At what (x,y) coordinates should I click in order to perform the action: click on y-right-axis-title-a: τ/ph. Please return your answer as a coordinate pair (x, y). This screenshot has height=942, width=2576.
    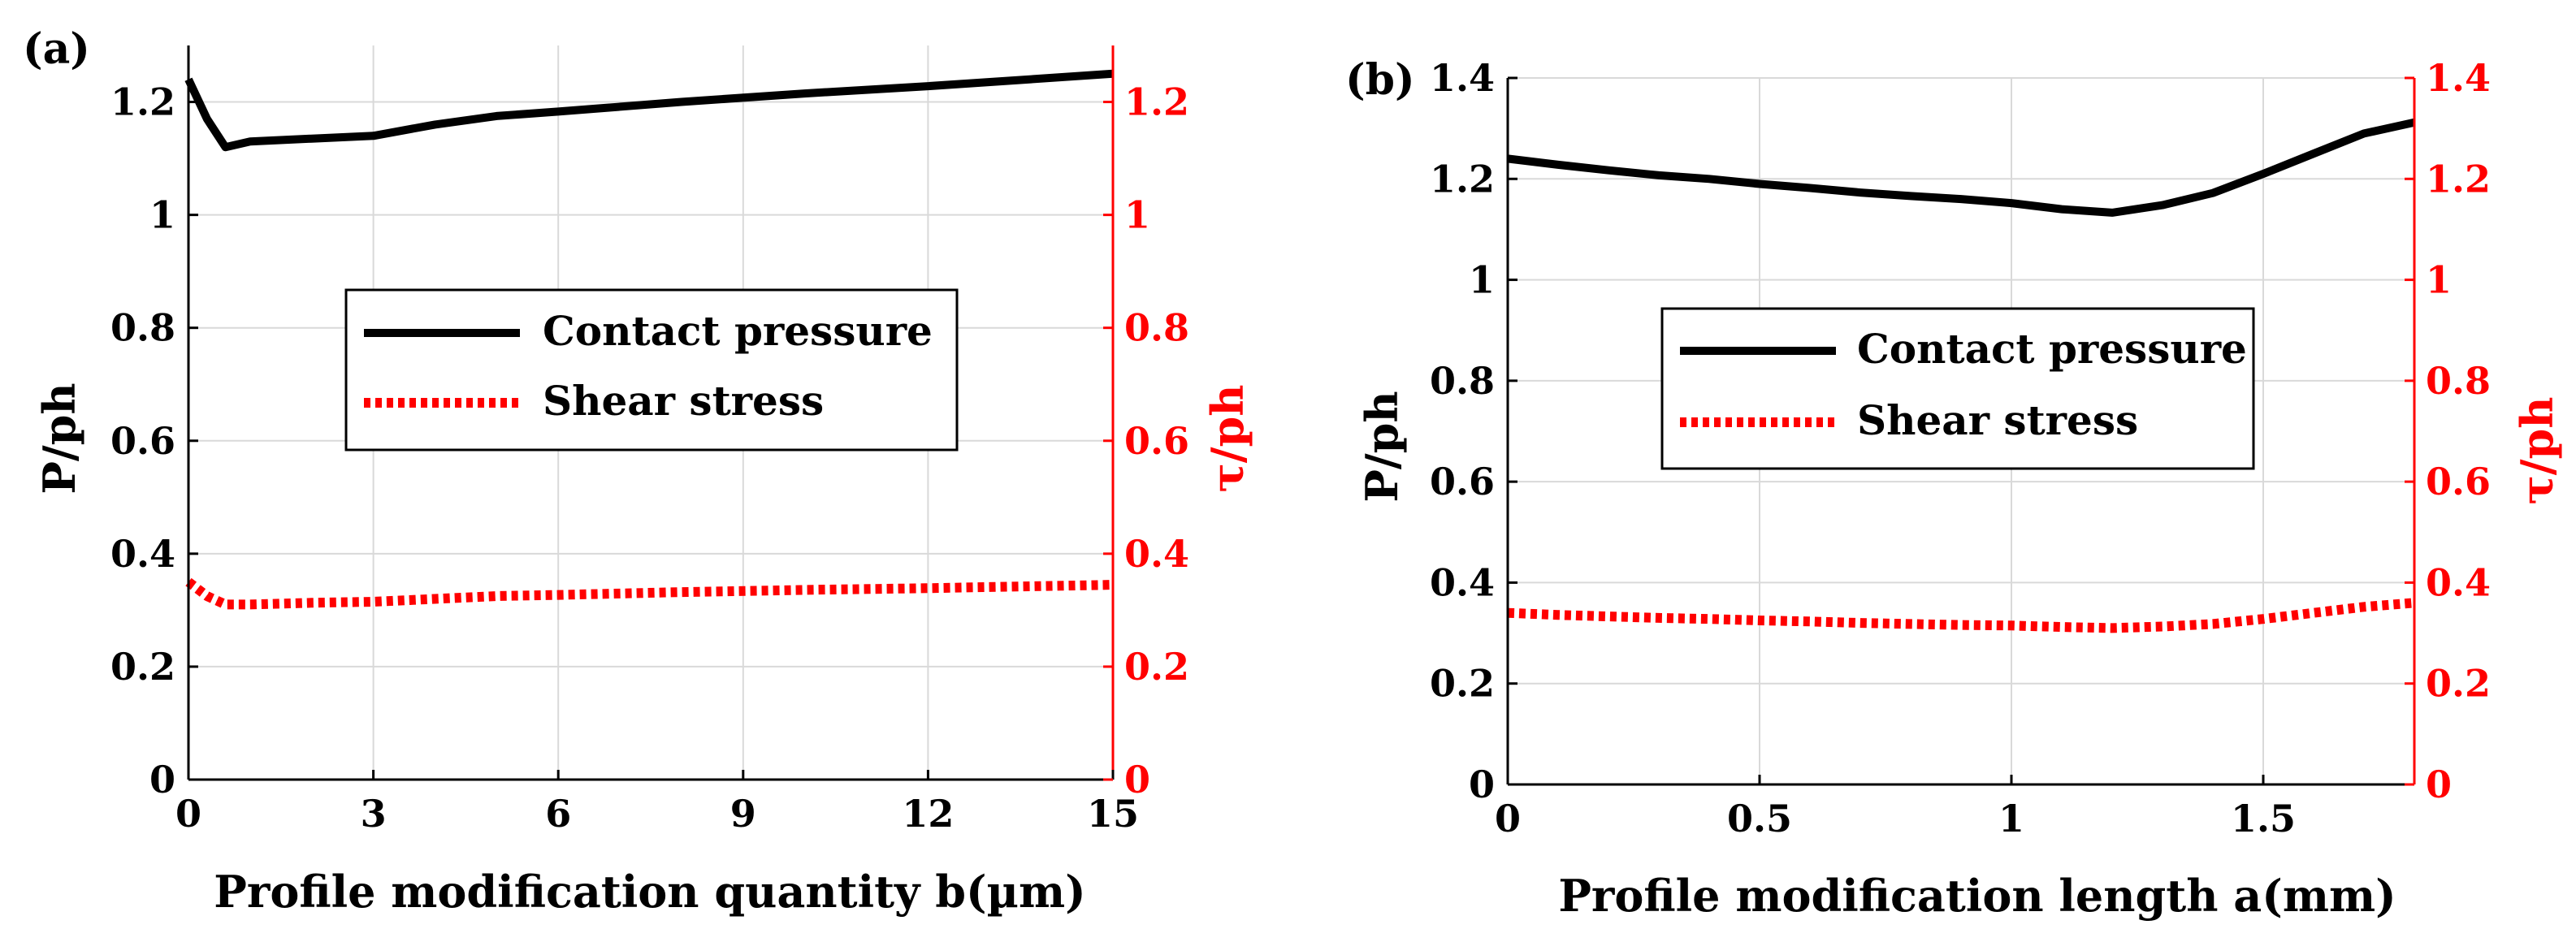
    Looking at the image, I should click on (1227, 438).